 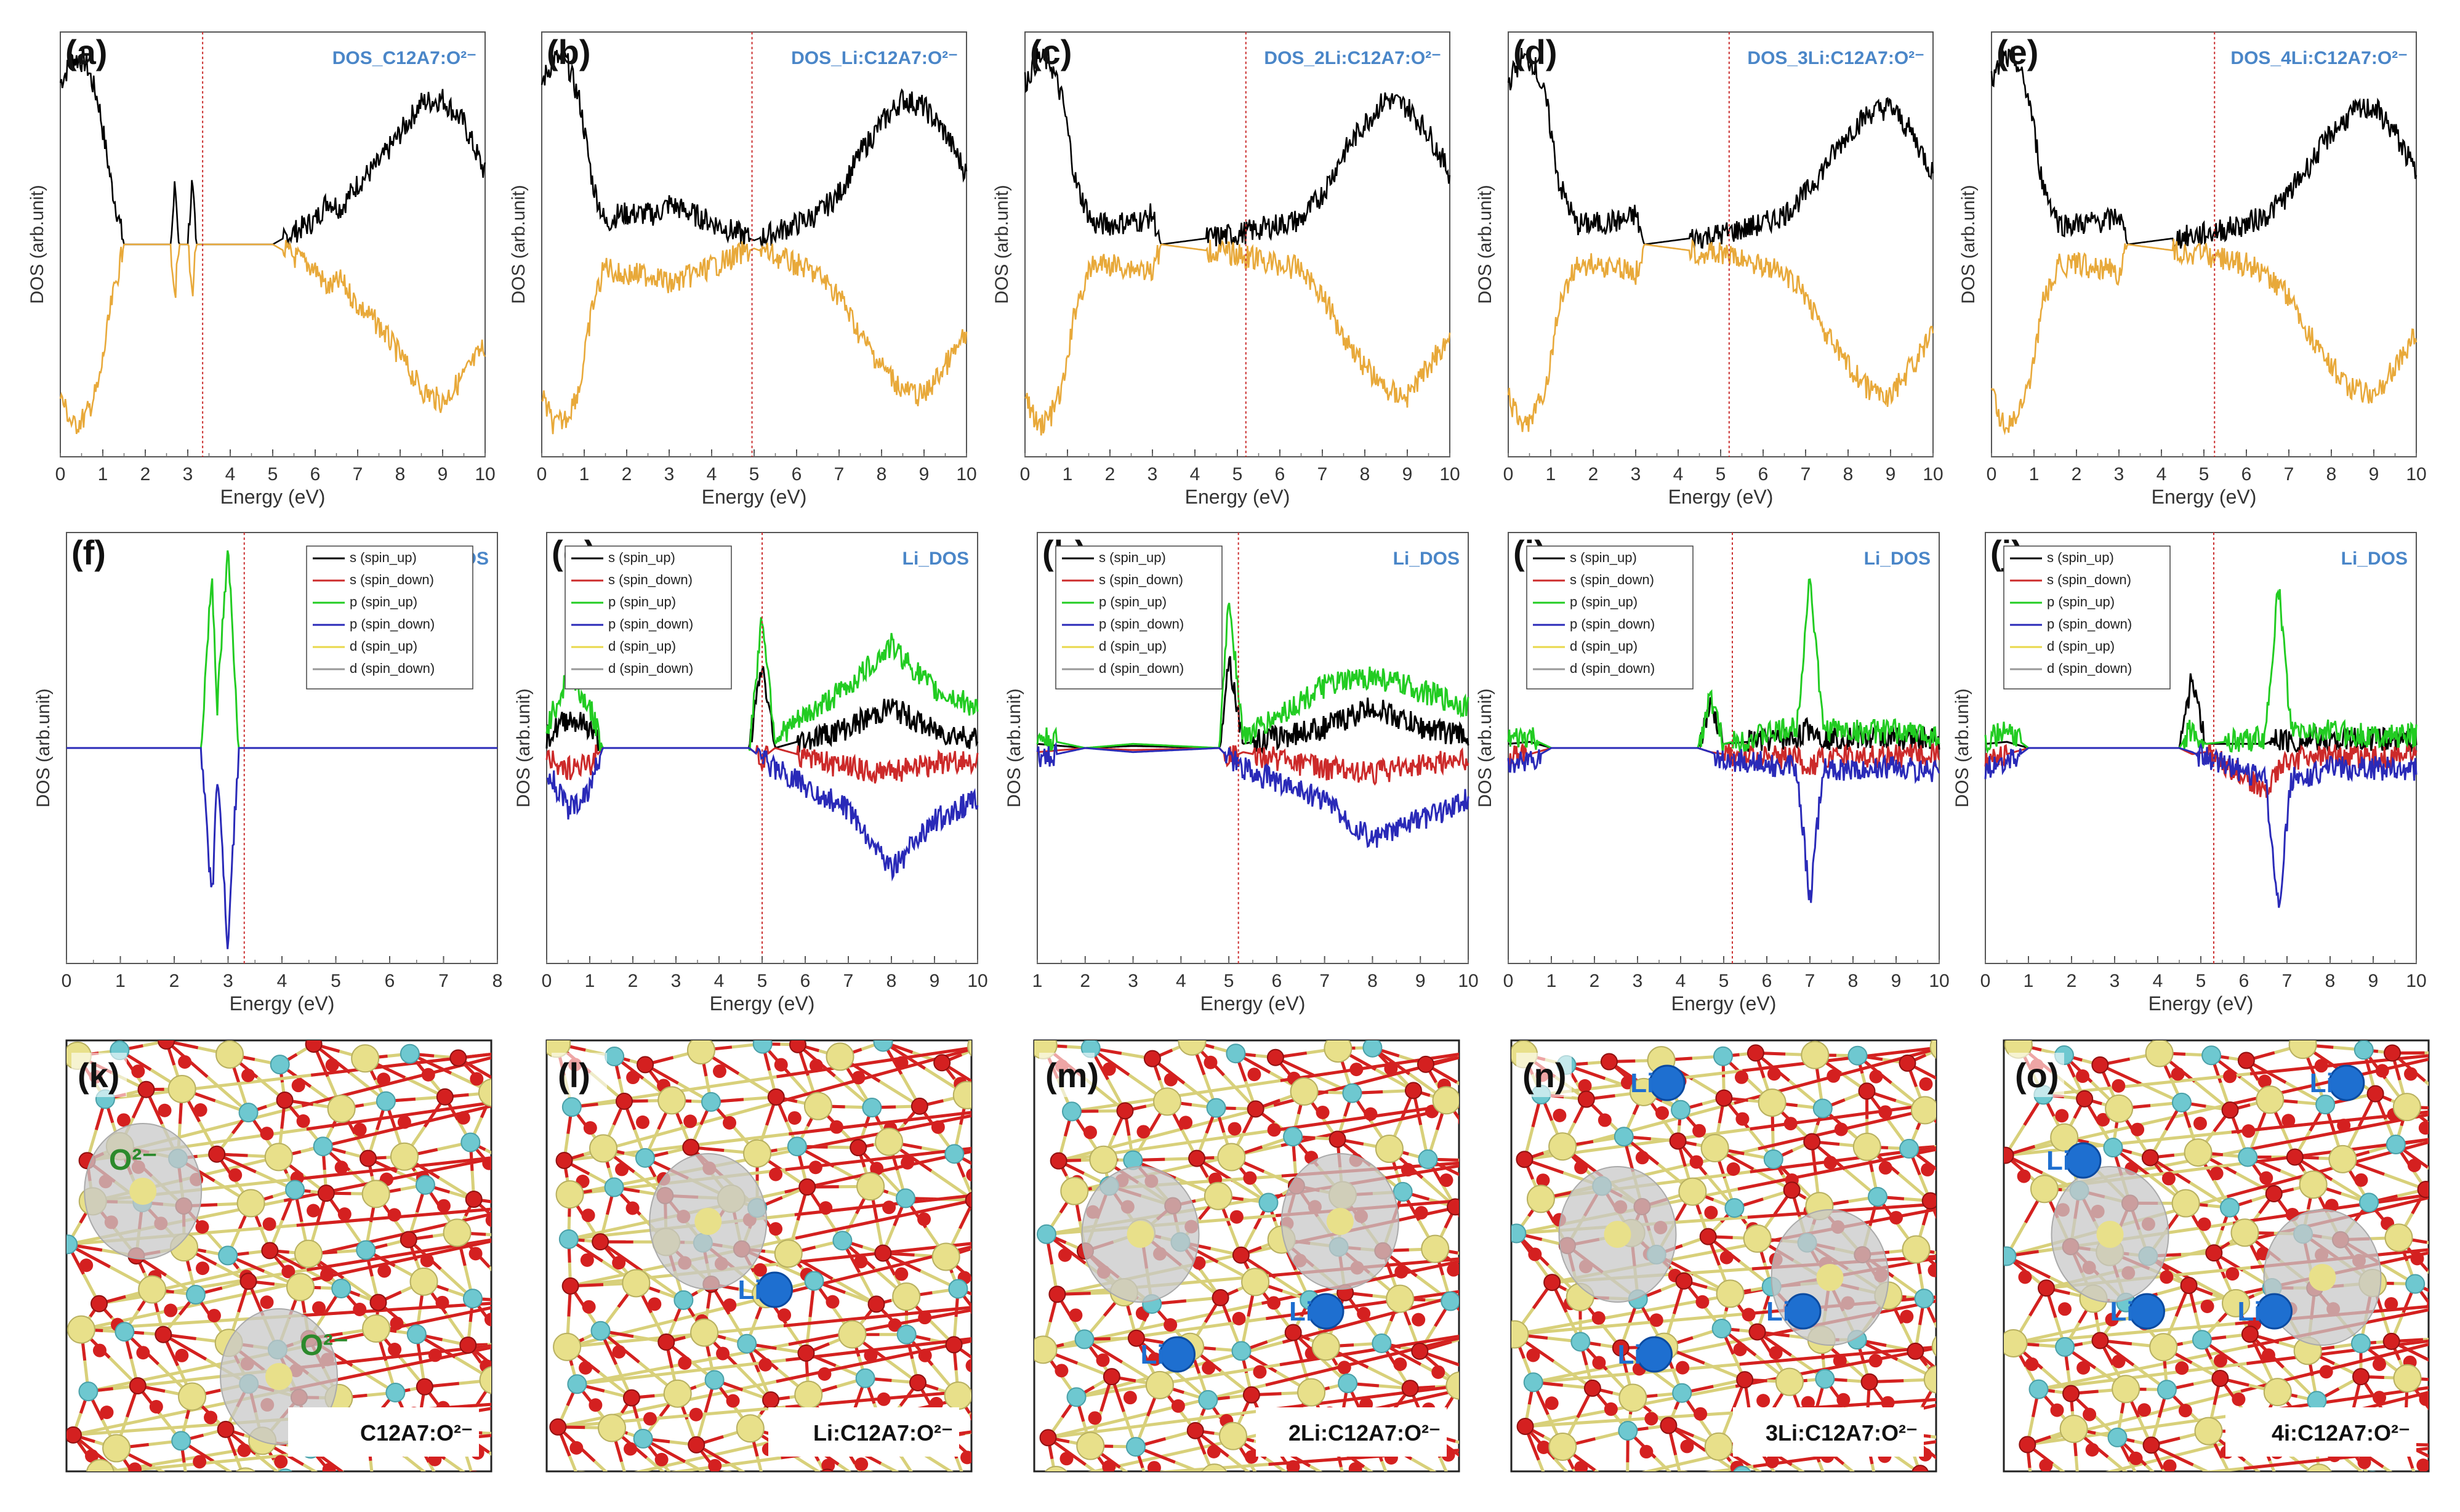 I want to click on series-line-spin-down, so click(x=2204, y=337).